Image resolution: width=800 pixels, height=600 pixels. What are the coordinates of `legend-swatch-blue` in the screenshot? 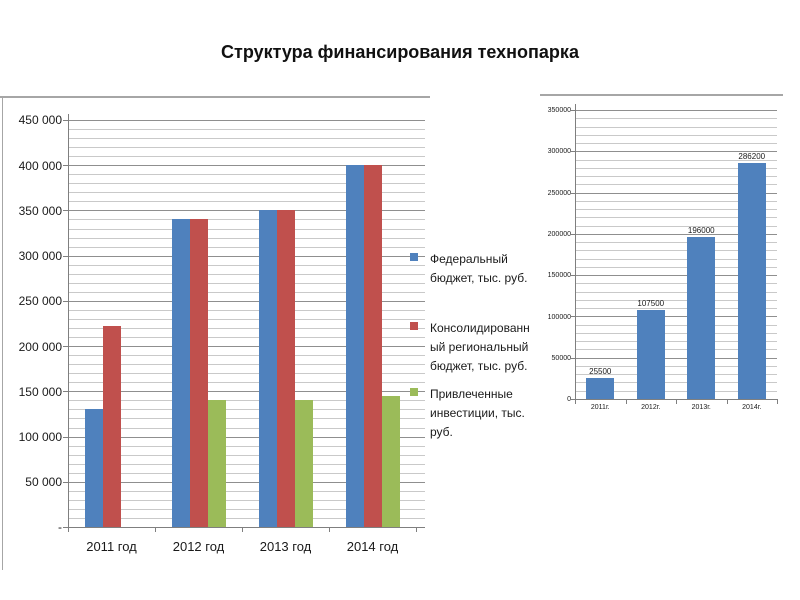 It's located at (414, 257).